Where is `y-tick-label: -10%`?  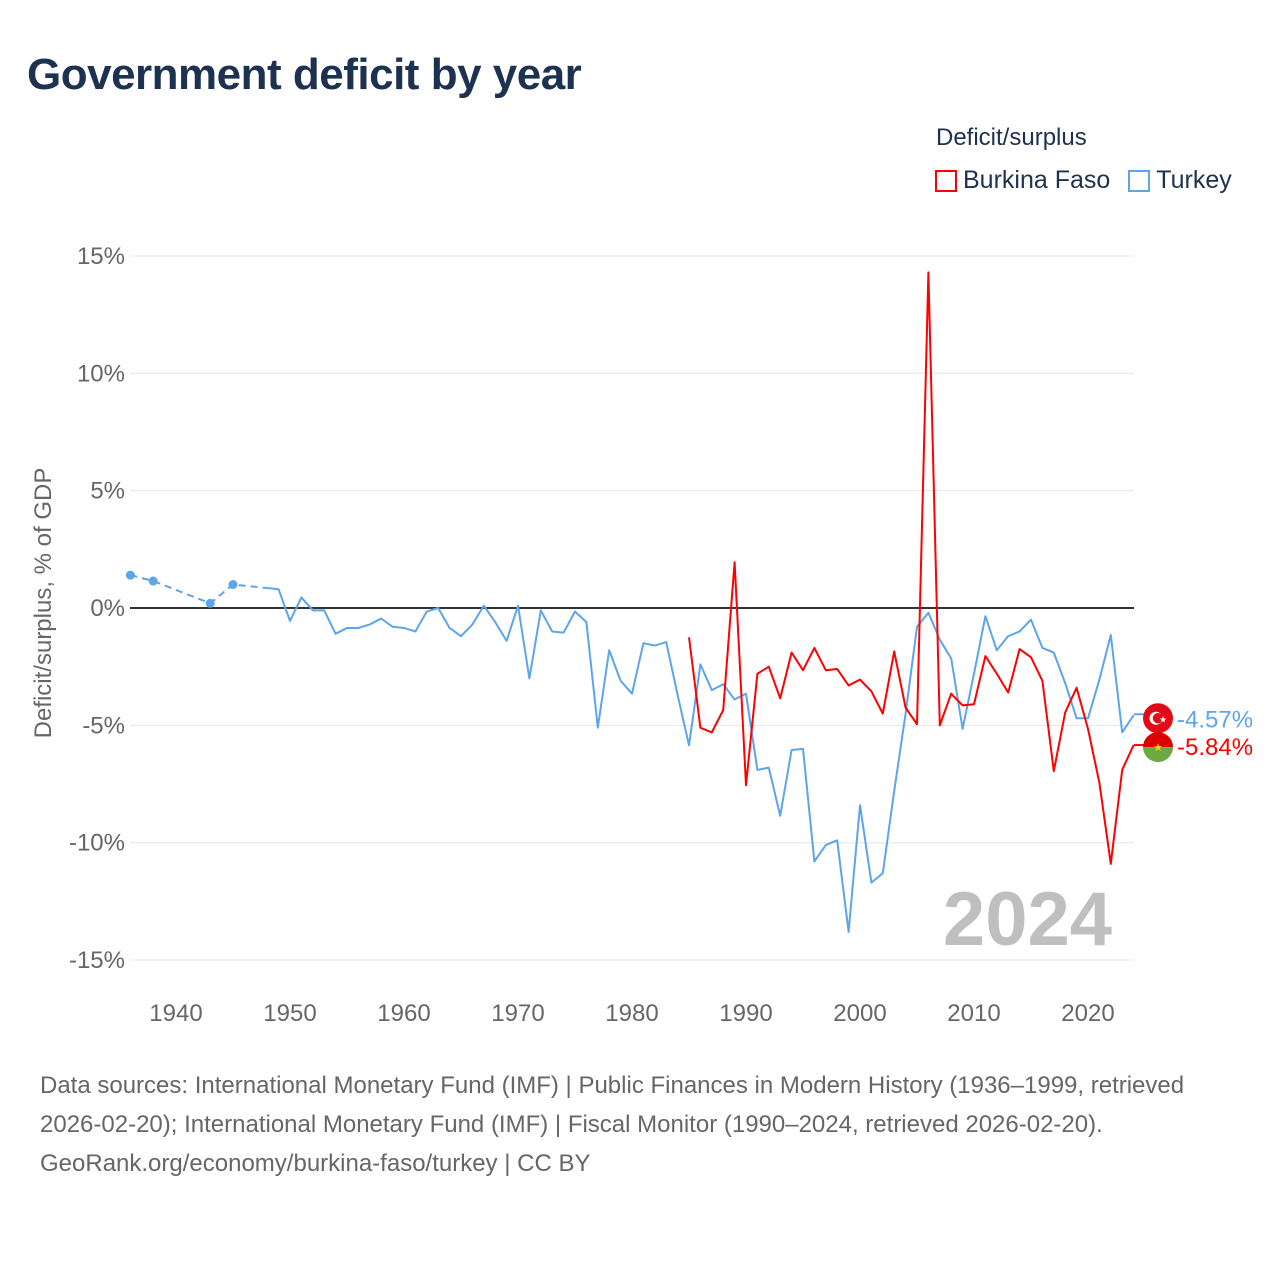
y-tick-label: -10% is located at coordinates (97, 843).